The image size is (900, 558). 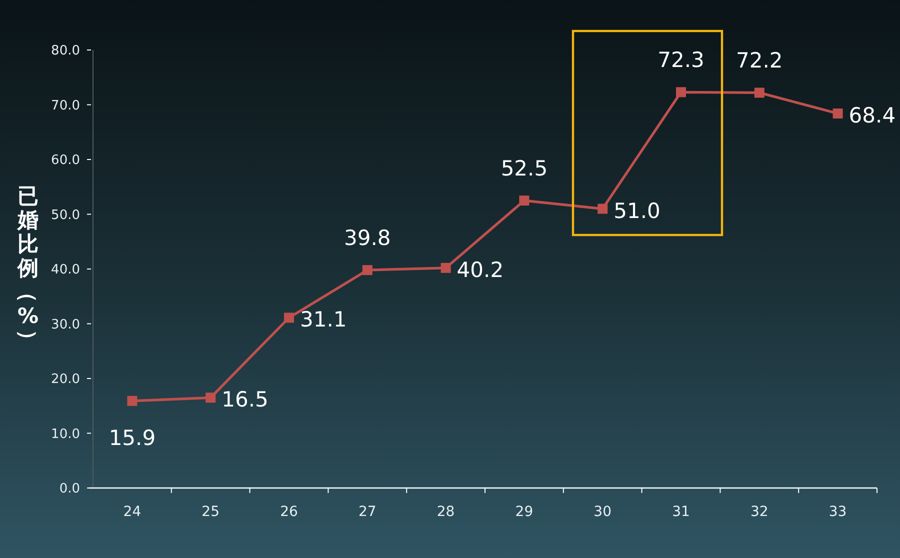 I want to click on x-tick-label: 32, so click(x=759, y=512).